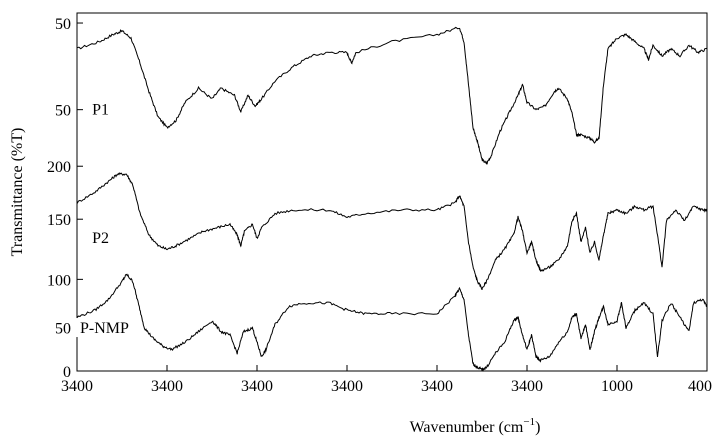 The width and height of the screenshot is (723, 441). What do you see at coordinates (65, 198) in the screenshot?
I see `y-axis-ticks: 0 50 100 150 200 50 50` at bounding box center [65, 198].